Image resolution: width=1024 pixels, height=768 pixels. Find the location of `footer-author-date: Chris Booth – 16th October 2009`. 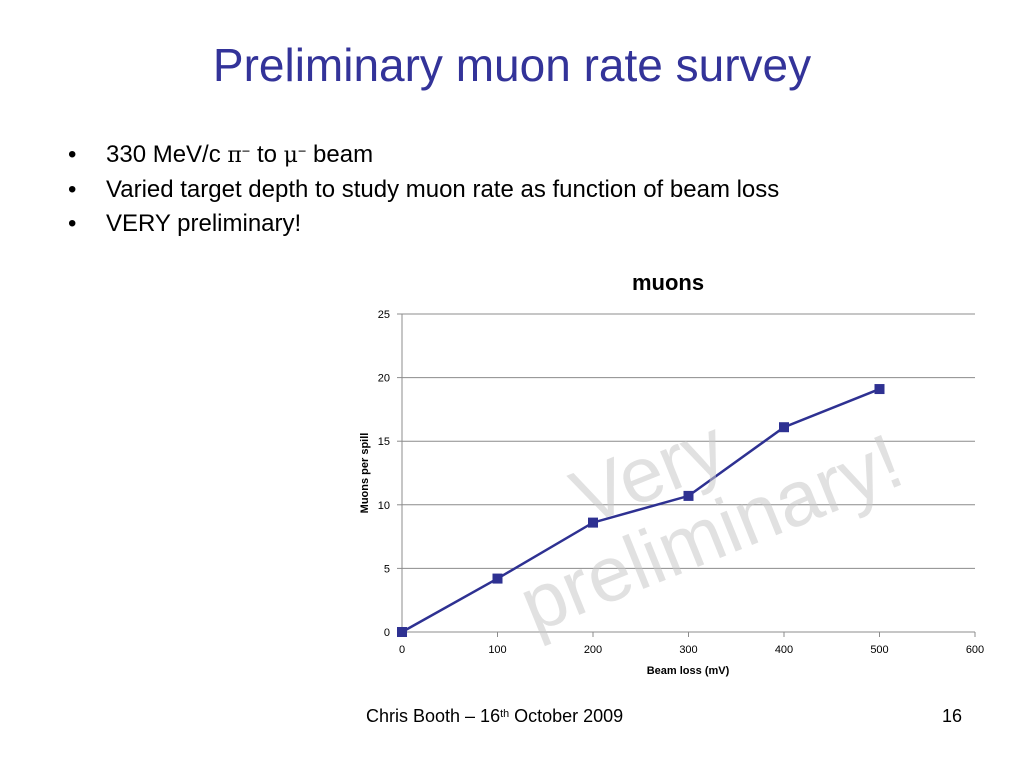

footer-author-date: Chris Booth – 16th October 2009 is located at coordinates (494, 716).